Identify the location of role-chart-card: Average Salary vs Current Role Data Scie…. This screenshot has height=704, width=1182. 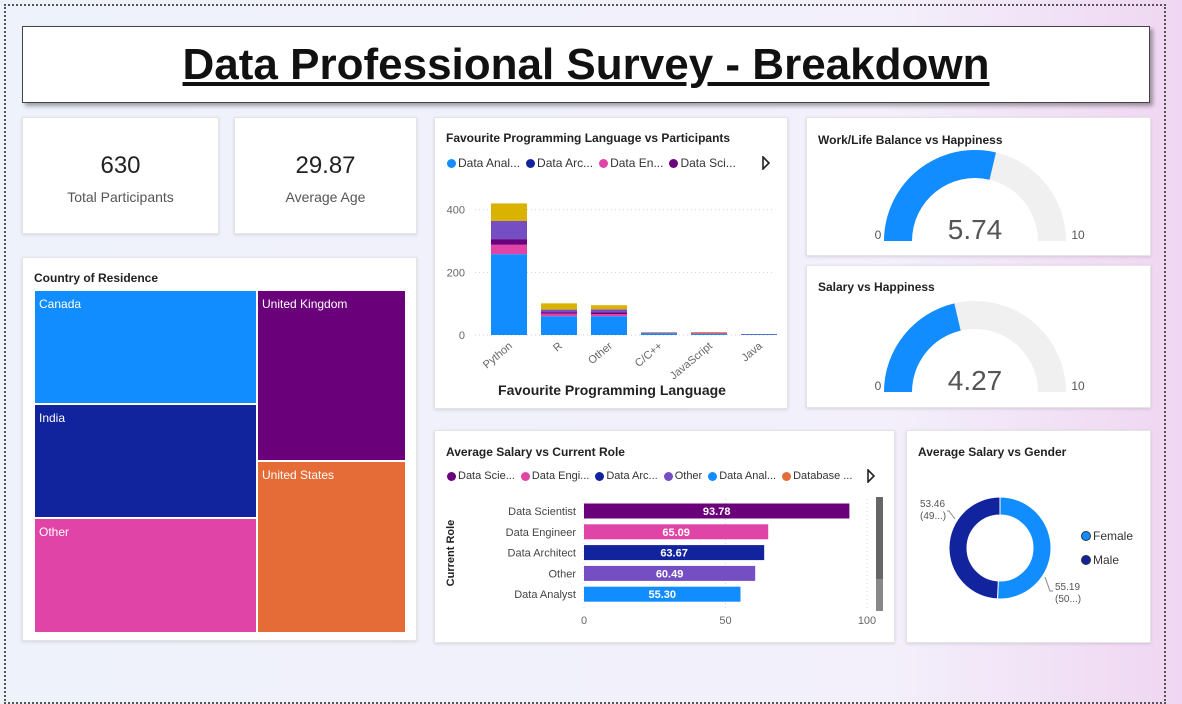
(664, 536).